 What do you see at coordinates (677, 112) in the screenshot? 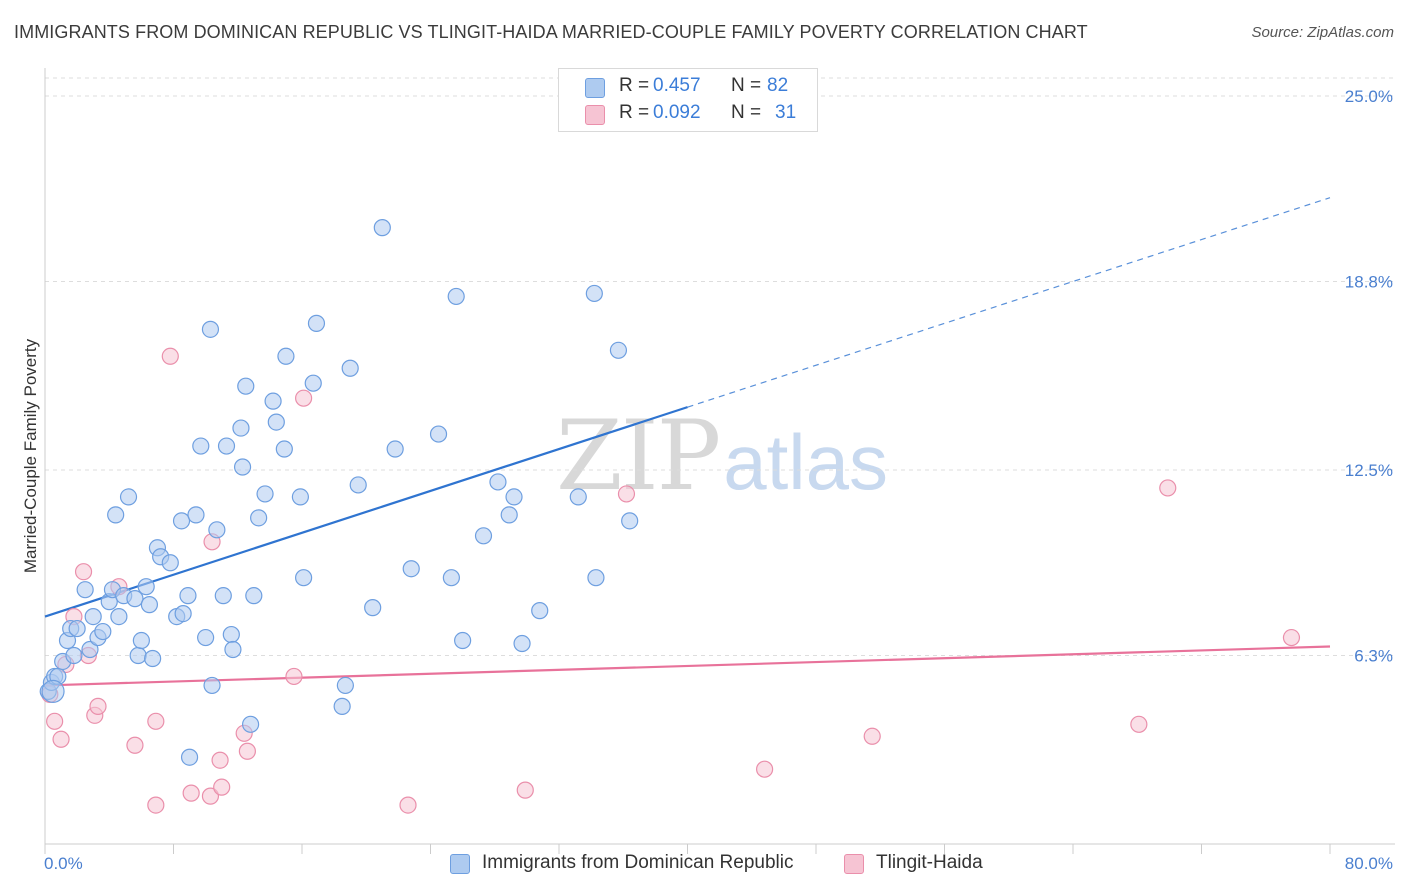
I see `legend-r-value: 0.092` at bounding box center [677, 112].